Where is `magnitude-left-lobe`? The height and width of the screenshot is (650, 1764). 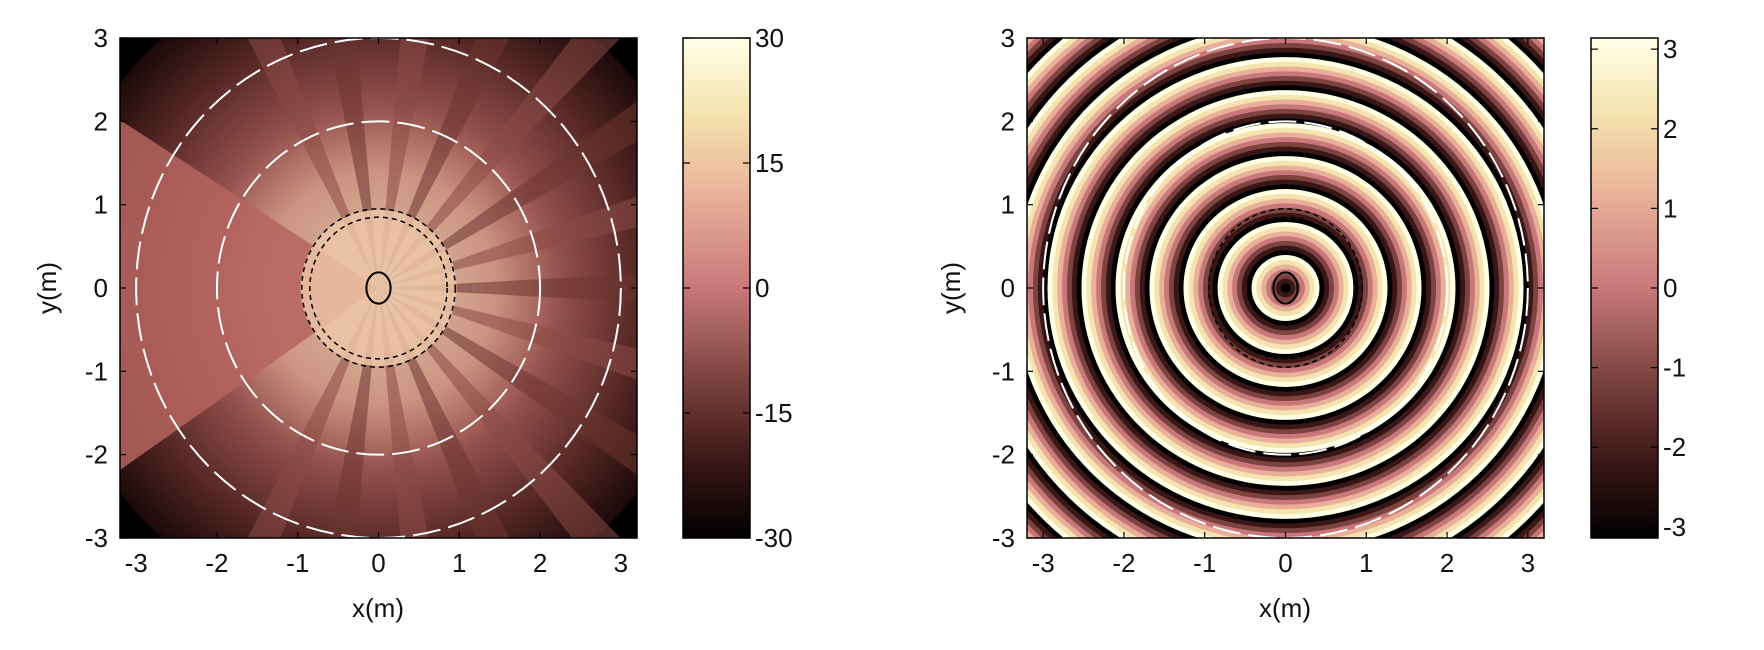
magnitude-left-lobe is located at coordinates (249, 295).